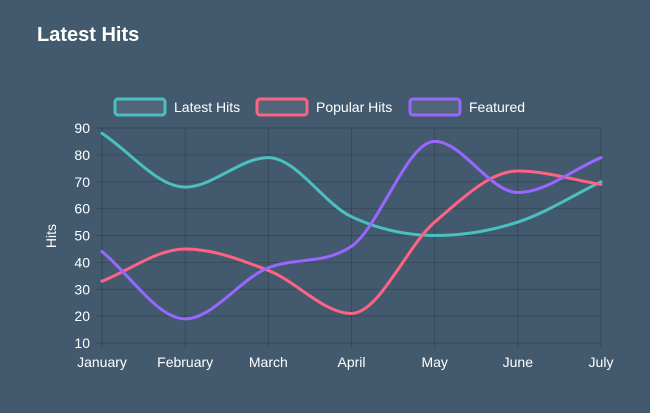  I want to click on x-axis-ticks: January February March April May June July, so click(345, 362).